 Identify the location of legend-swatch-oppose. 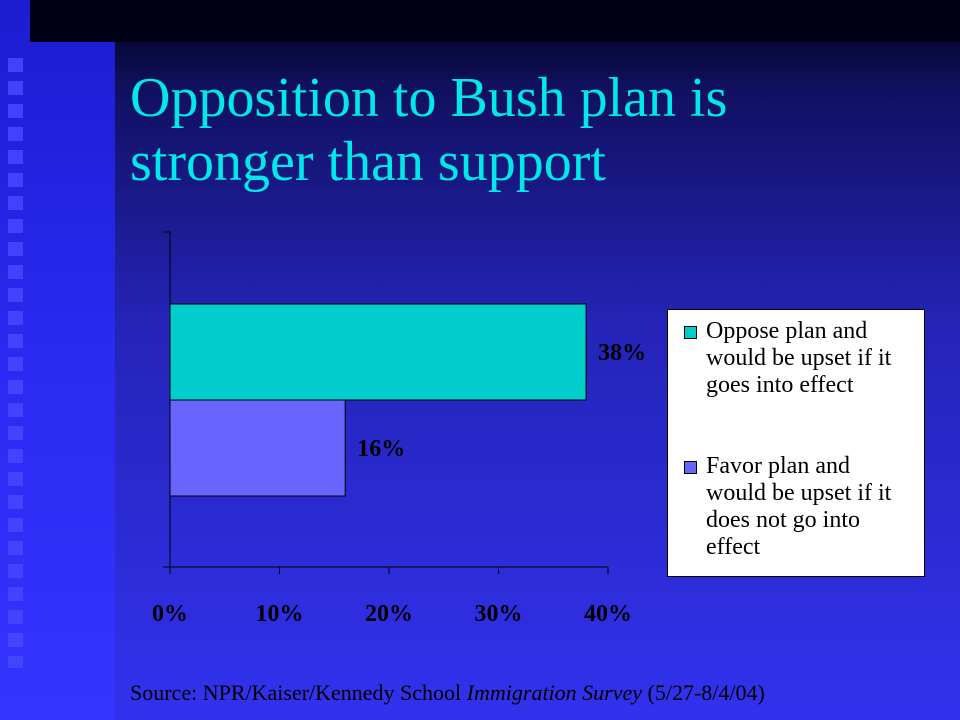
(690, 332).